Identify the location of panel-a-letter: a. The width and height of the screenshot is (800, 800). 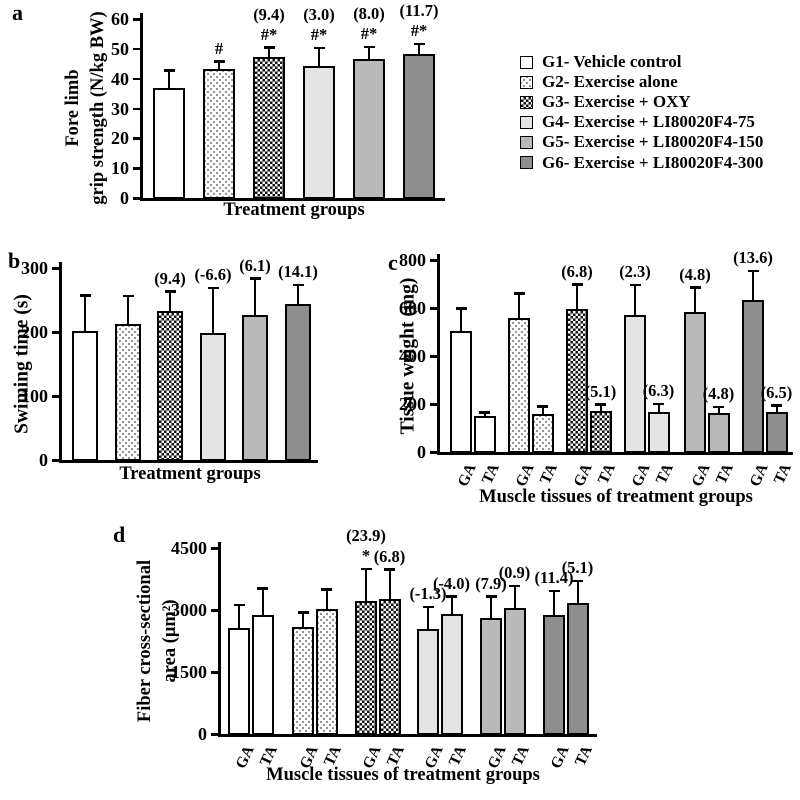
(17, 12).